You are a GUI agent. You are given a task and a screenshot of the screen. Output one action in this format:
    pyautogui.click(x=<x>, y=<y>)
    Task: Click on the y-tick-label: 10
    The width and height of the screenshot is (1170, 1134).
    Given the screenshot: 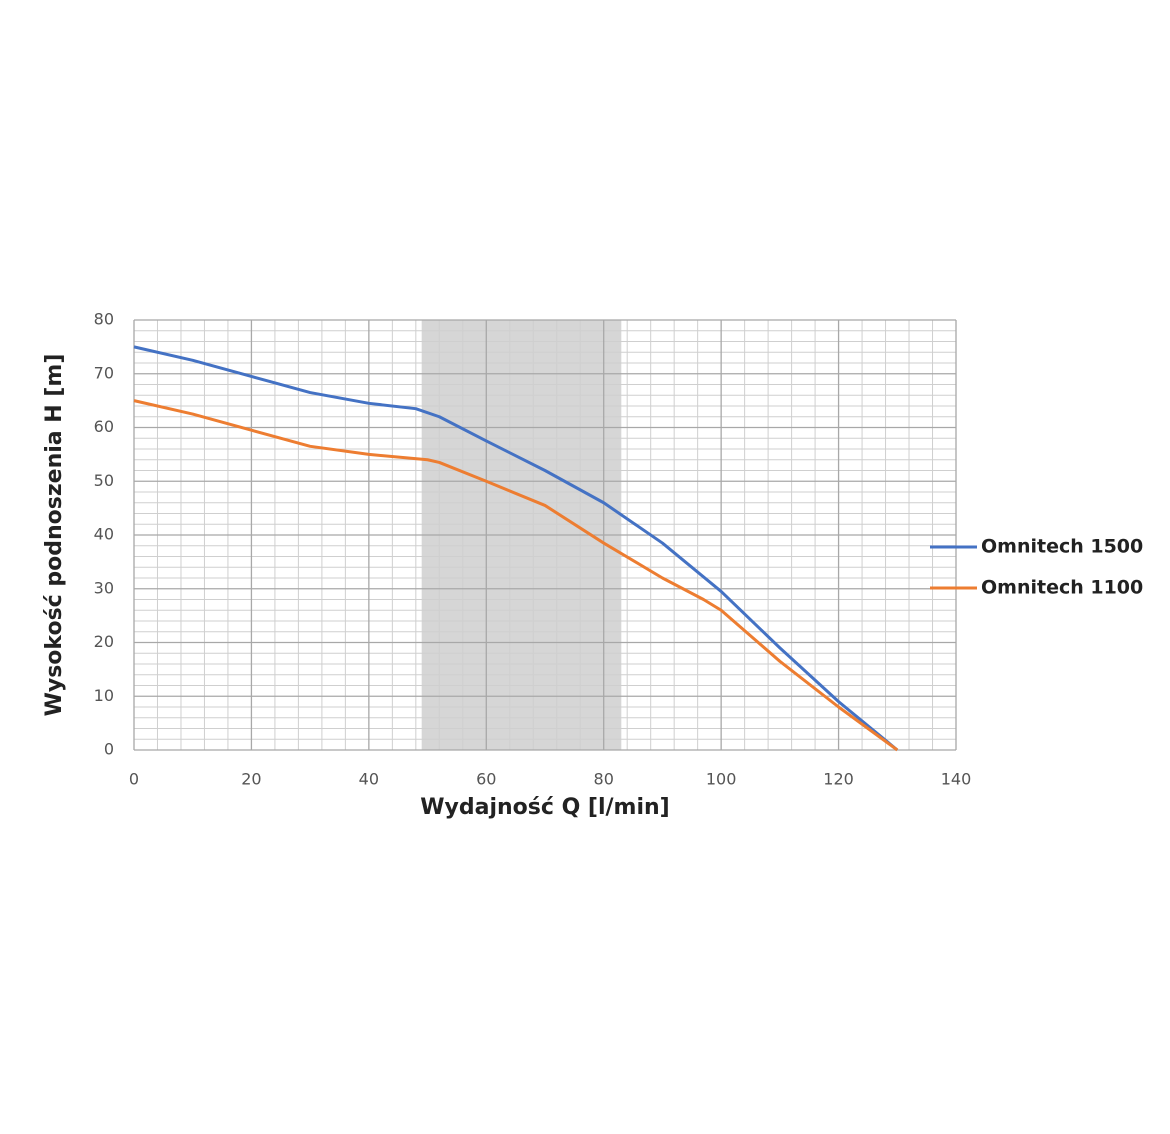 What is the action you would take?
    pyautogui.click(x=104, y=695)
    